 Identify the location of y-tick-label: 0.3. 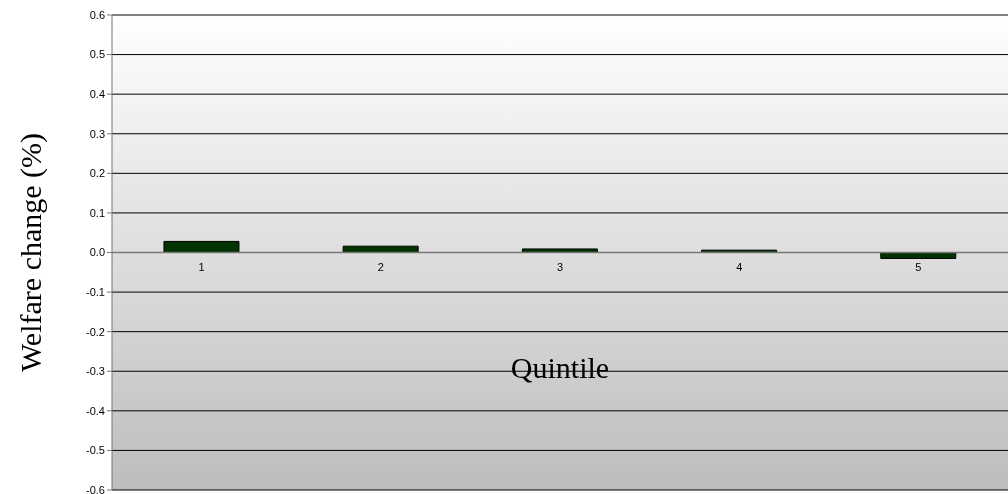
(97, 133).